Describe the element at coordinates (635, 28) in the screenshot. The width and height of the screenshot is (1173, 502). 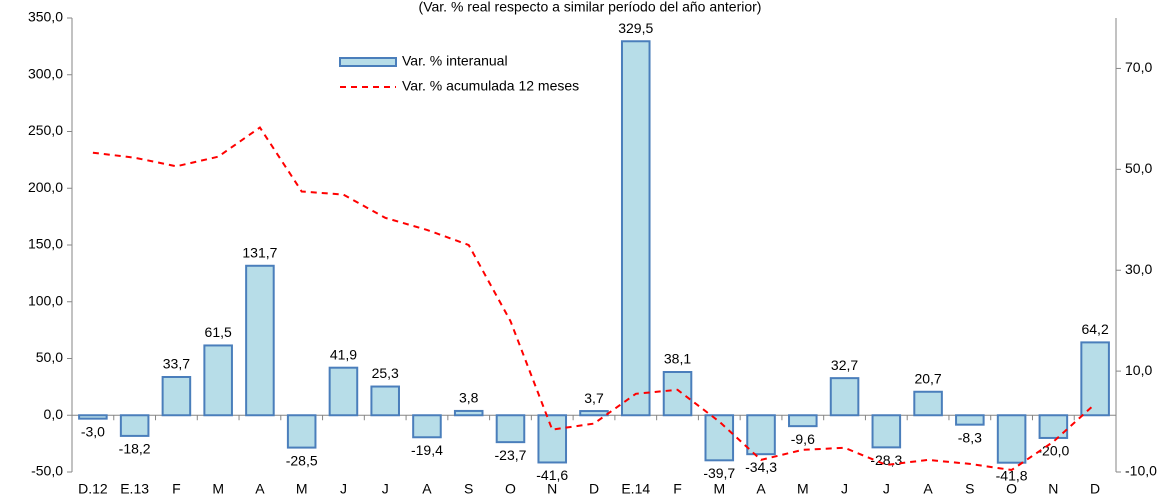
I see `data-label: 329,5` at that location.